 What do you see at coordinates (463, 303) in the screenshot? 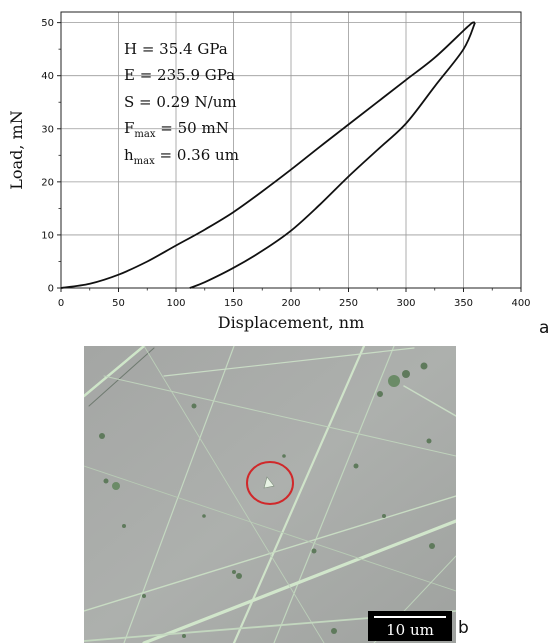
I see `x-tick-label: 350` at bounding box center [463, 303].